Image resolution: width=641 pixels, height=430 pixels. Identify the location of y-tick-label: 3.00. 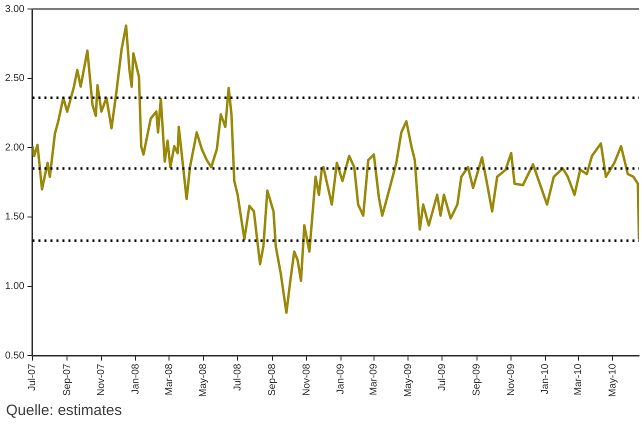
(14, 9).